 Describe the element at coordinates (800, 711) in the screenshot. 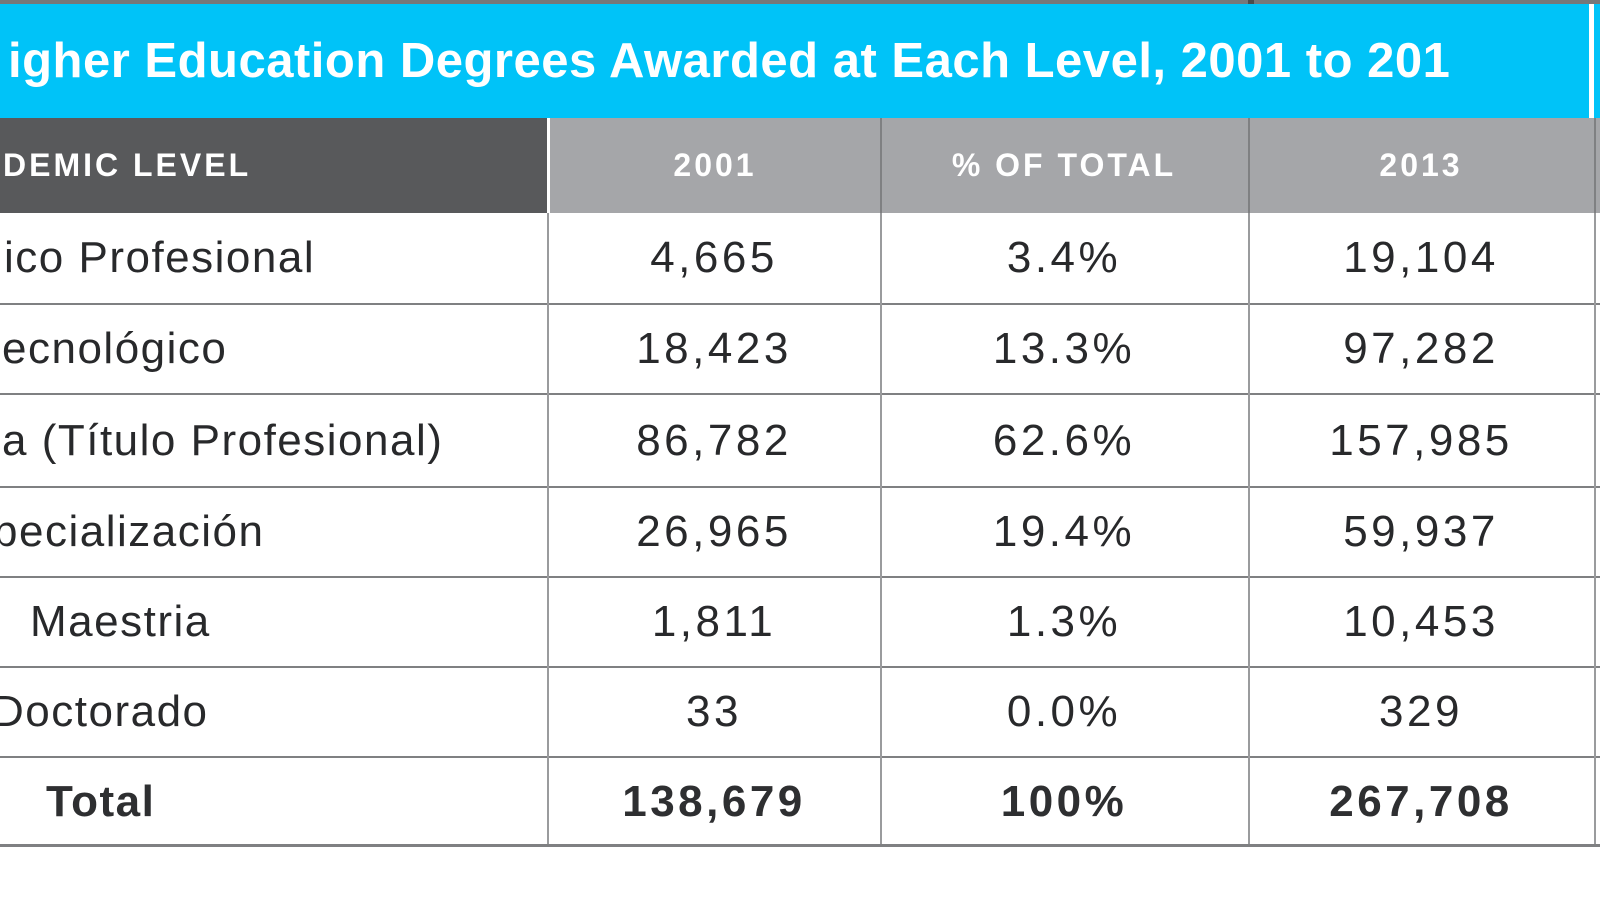

I see `table-row: Doctorado 33 0.0% 329` at that location.